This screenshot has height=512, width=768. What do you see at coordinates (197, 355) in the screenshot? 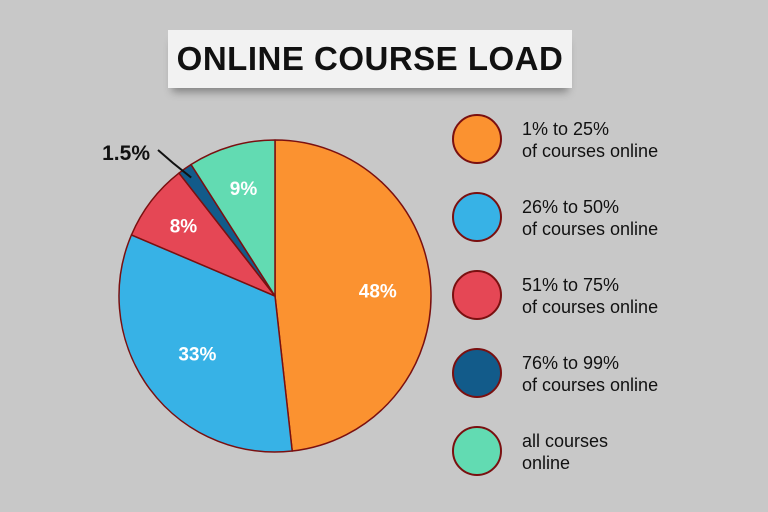
I see `slice-value-label: 33%` at bounding box center [197, 355].